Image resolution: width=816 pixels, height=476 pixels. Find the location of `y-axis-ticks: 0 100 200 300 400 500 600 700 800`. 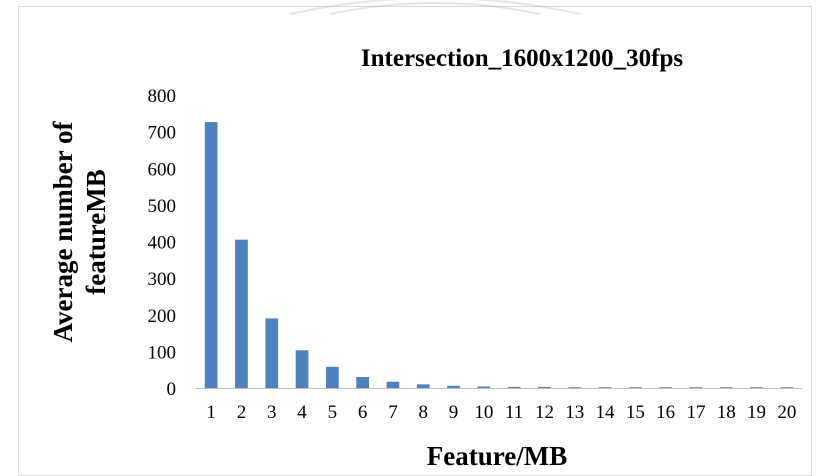

y-axis-ticks: 0 100 200 300 400 500 600 700 800 is located at coordinates (162, 243).